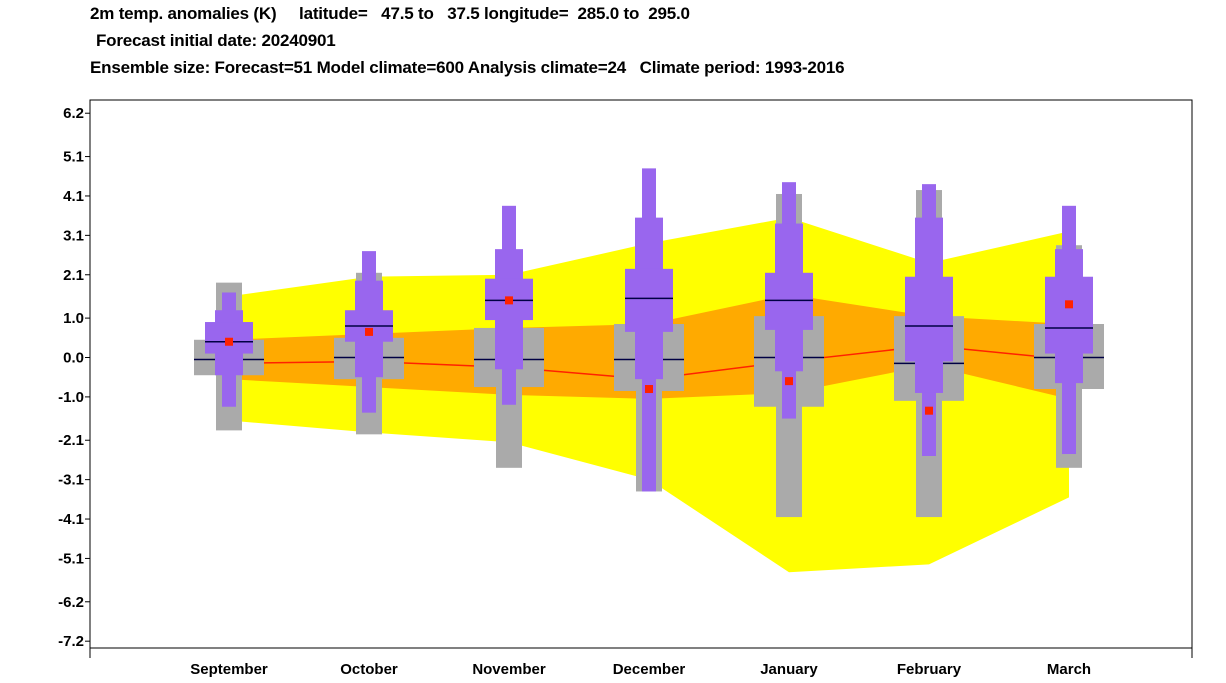 This screenshot has height=683, width=1226. Describe the element at coordinates (71, 519) in the screenshot. I see `y-tick-label: -4.1` at that location.